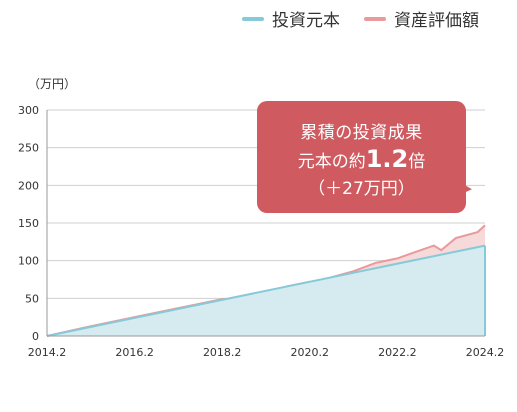 The height and width of the screenshot is (412, 517). I want to click on legend-item-valuation: 資産評価額, so click(421, 18).